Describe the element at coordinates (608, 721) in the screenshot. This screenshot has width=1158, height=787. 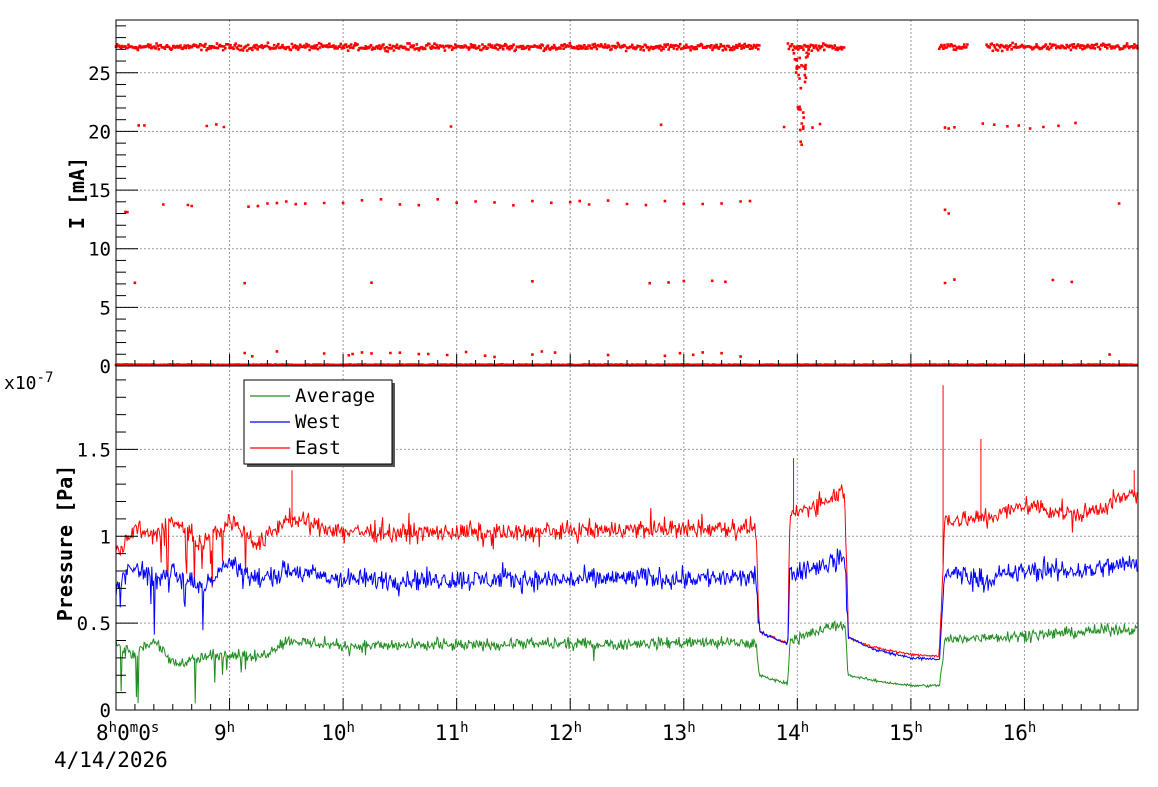
I see `time-x-axis: 8h0m0s 9h 10h 11h 12h 13h 14h 15h 16h` at that location.